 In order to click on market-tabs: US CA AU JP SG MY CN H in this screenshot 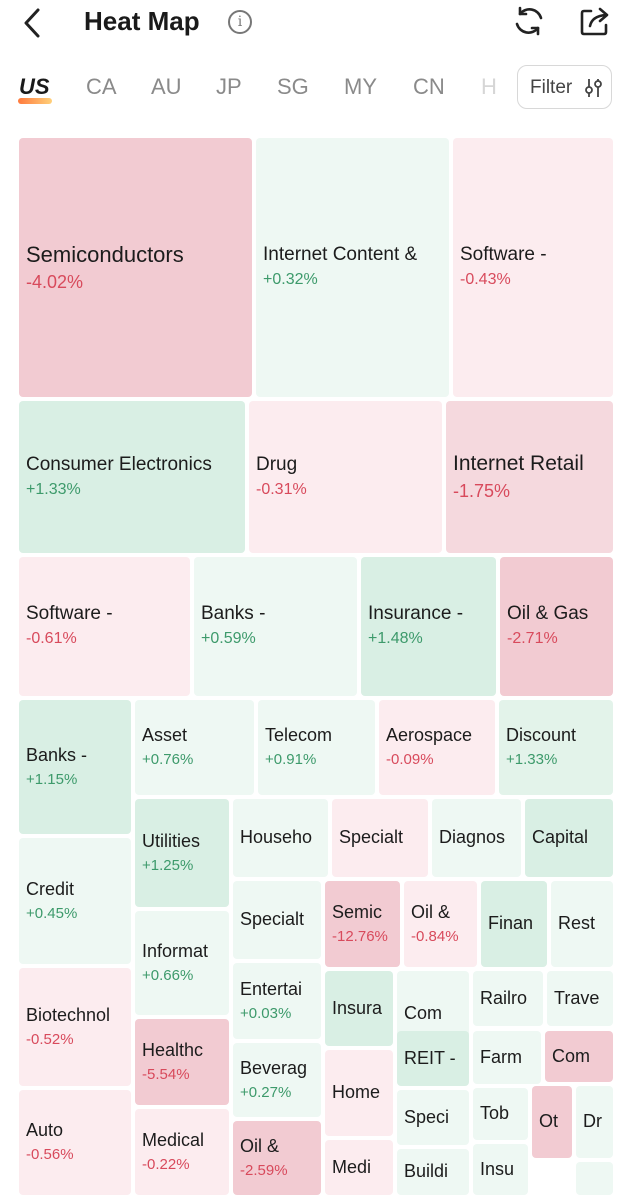, I will do `click(316, 88)`.